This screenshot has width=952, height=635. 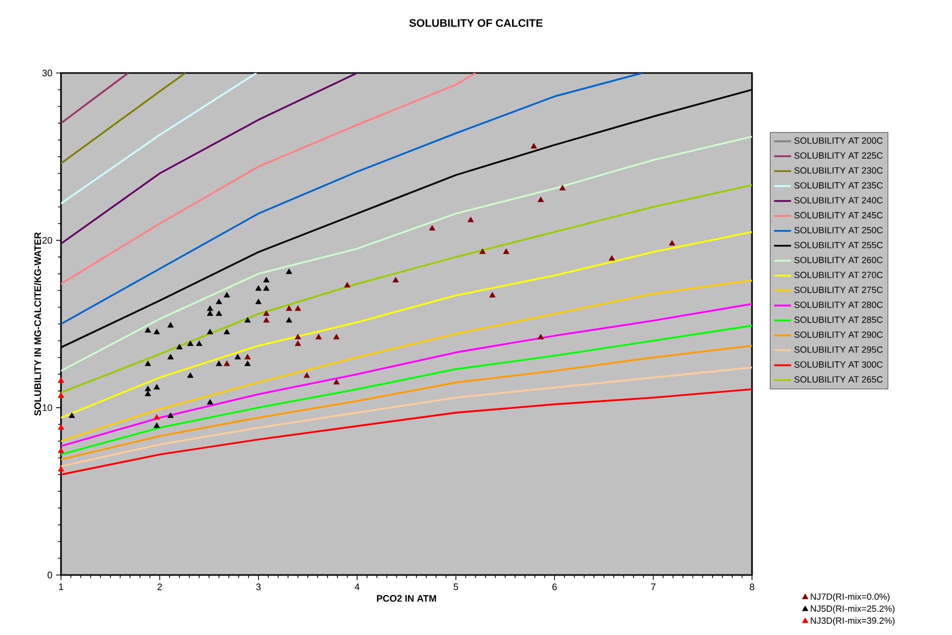 What do you see at coordinates (38, 324) in the screenshot?
I see `y-axis-title: SOLUBILITY IN MG-CALCITE/KG-WATER` at bounding box center [38, 324].